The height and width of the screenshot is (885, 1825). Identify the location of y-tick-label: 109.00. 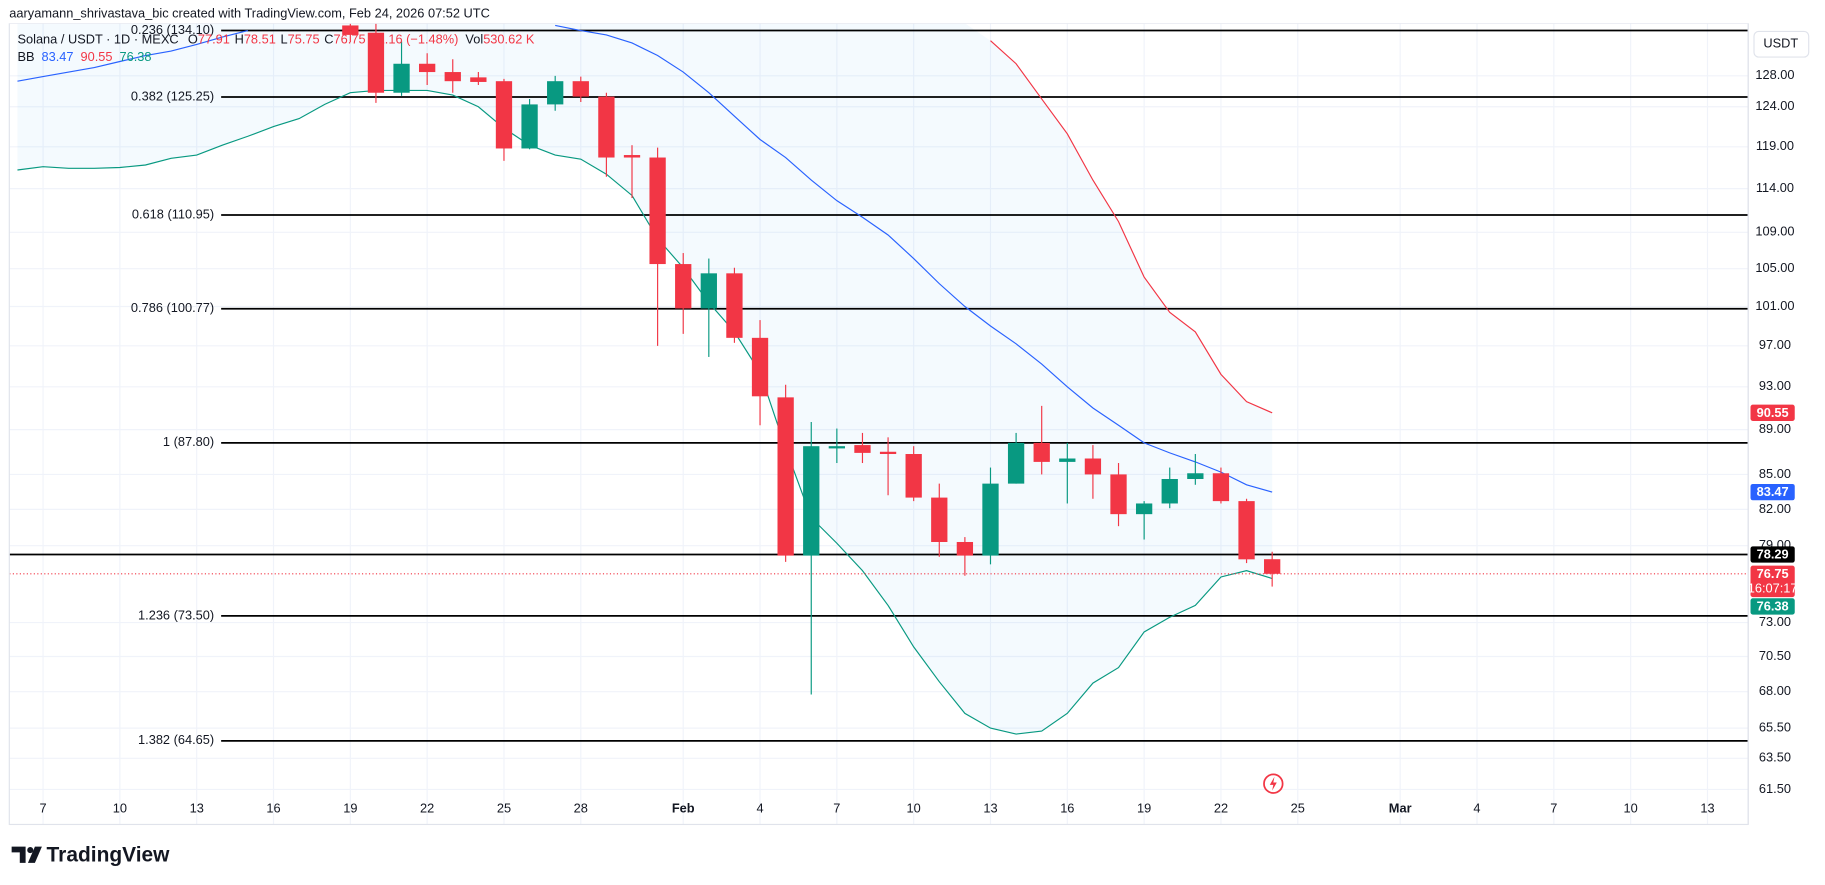
(1774, 231).